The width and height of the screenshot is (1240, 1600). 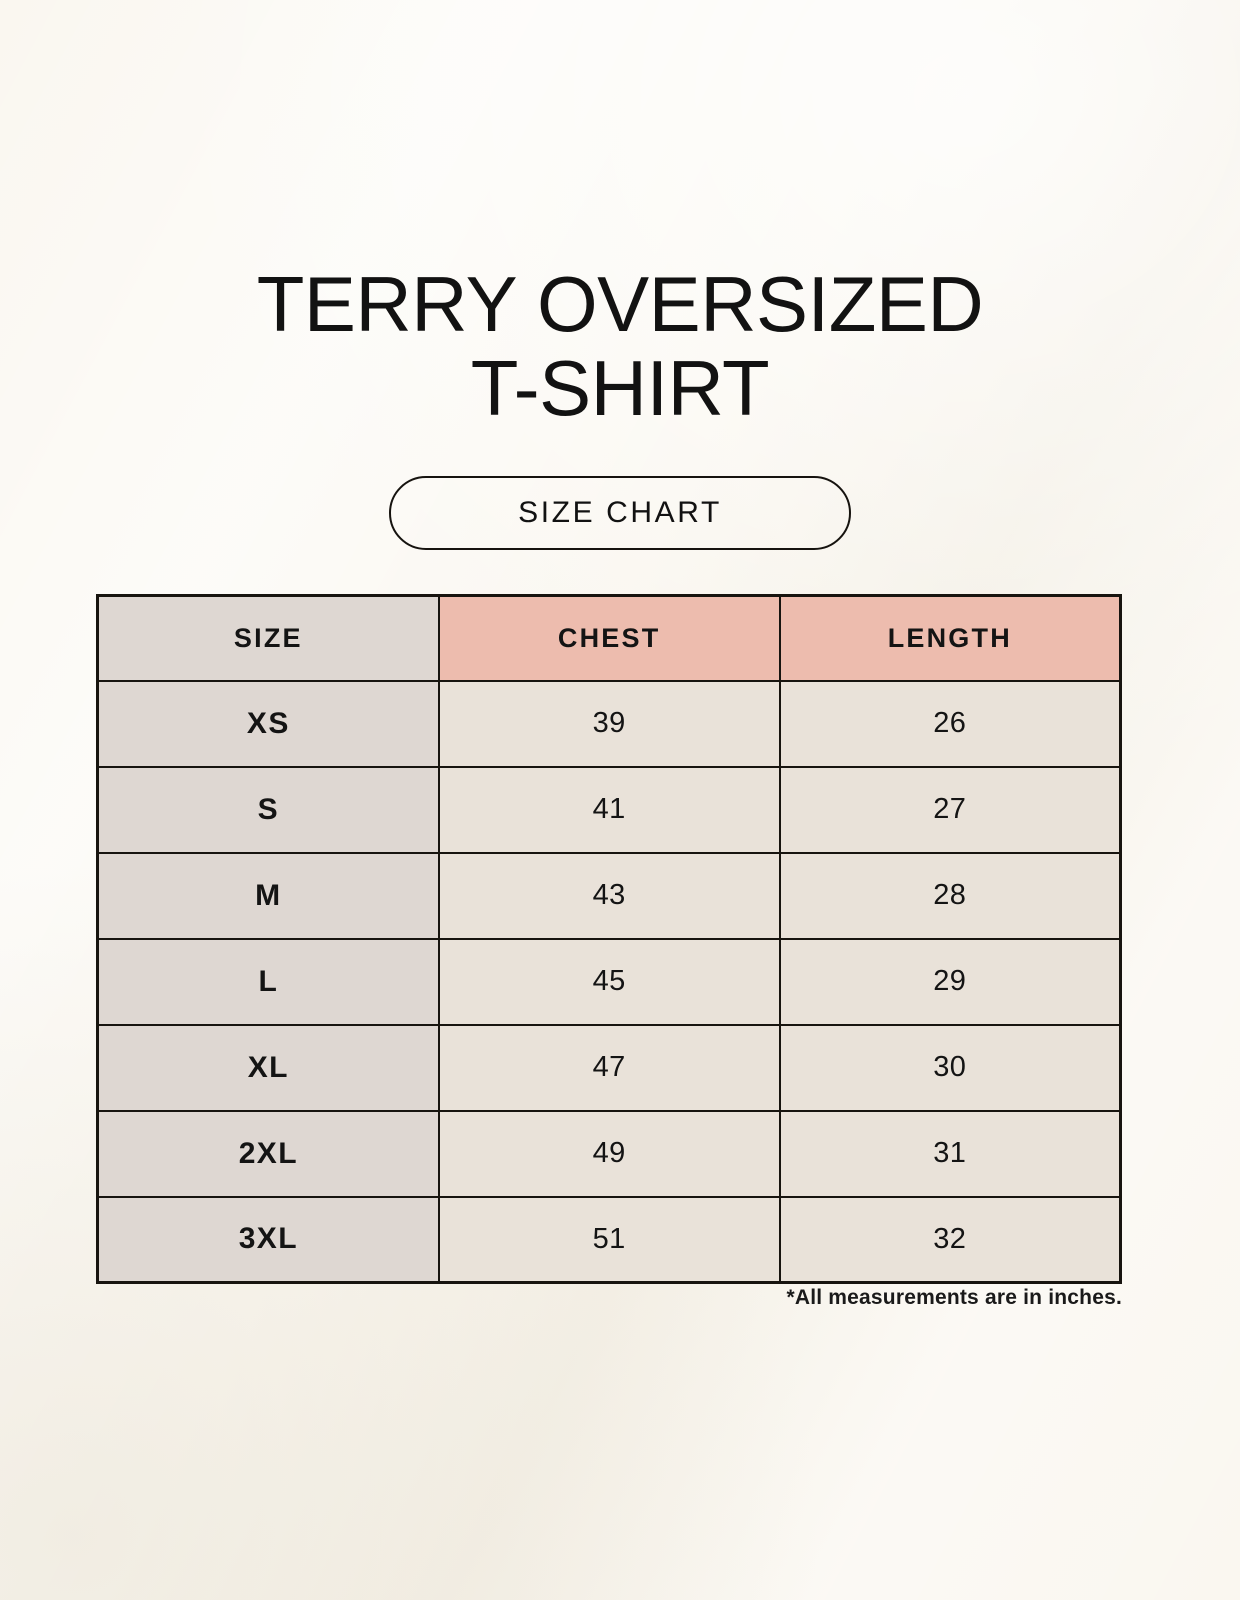 I want to click on table-row: L 45 29, so click(x=609, y=981).